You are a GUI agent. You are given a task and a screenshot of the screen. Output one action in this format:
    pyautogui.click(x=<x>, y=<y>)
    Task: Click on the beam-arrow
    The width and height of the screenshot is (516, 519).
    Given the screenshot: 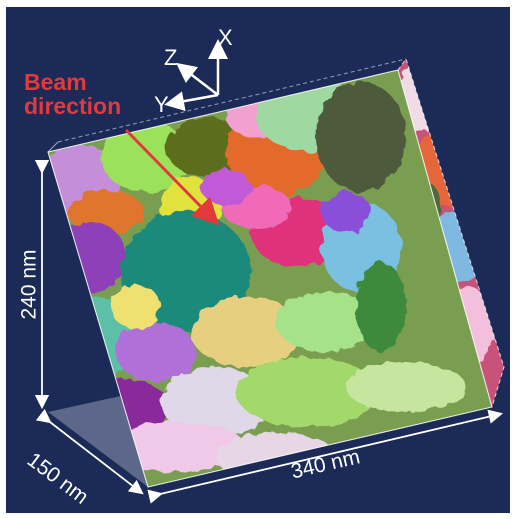 What is the action you would take?
    pyautogui.click(x=172, y=177)
    